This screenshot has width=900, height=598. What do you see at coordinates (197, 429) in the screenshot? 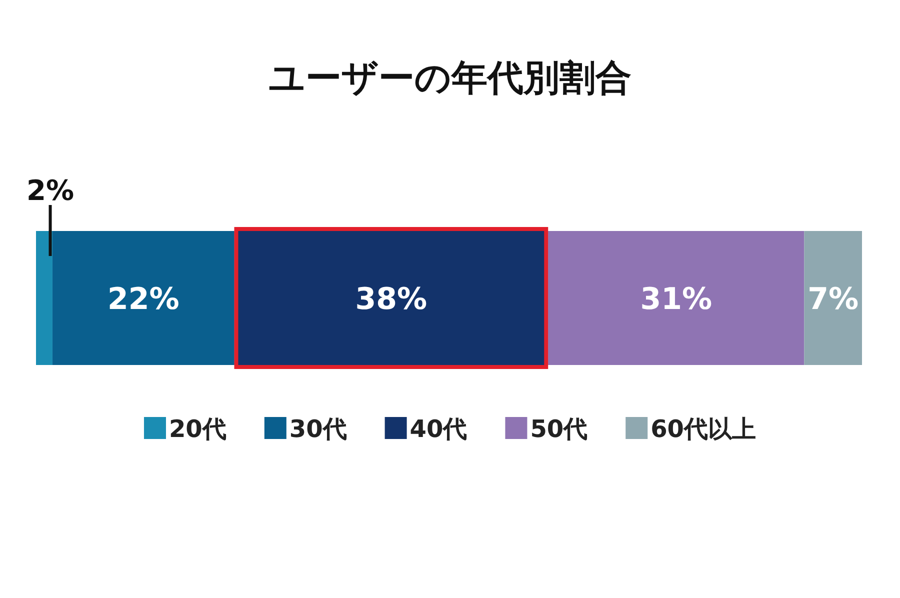
I see `legend-label: 20代` at bounding box center [197, 429].